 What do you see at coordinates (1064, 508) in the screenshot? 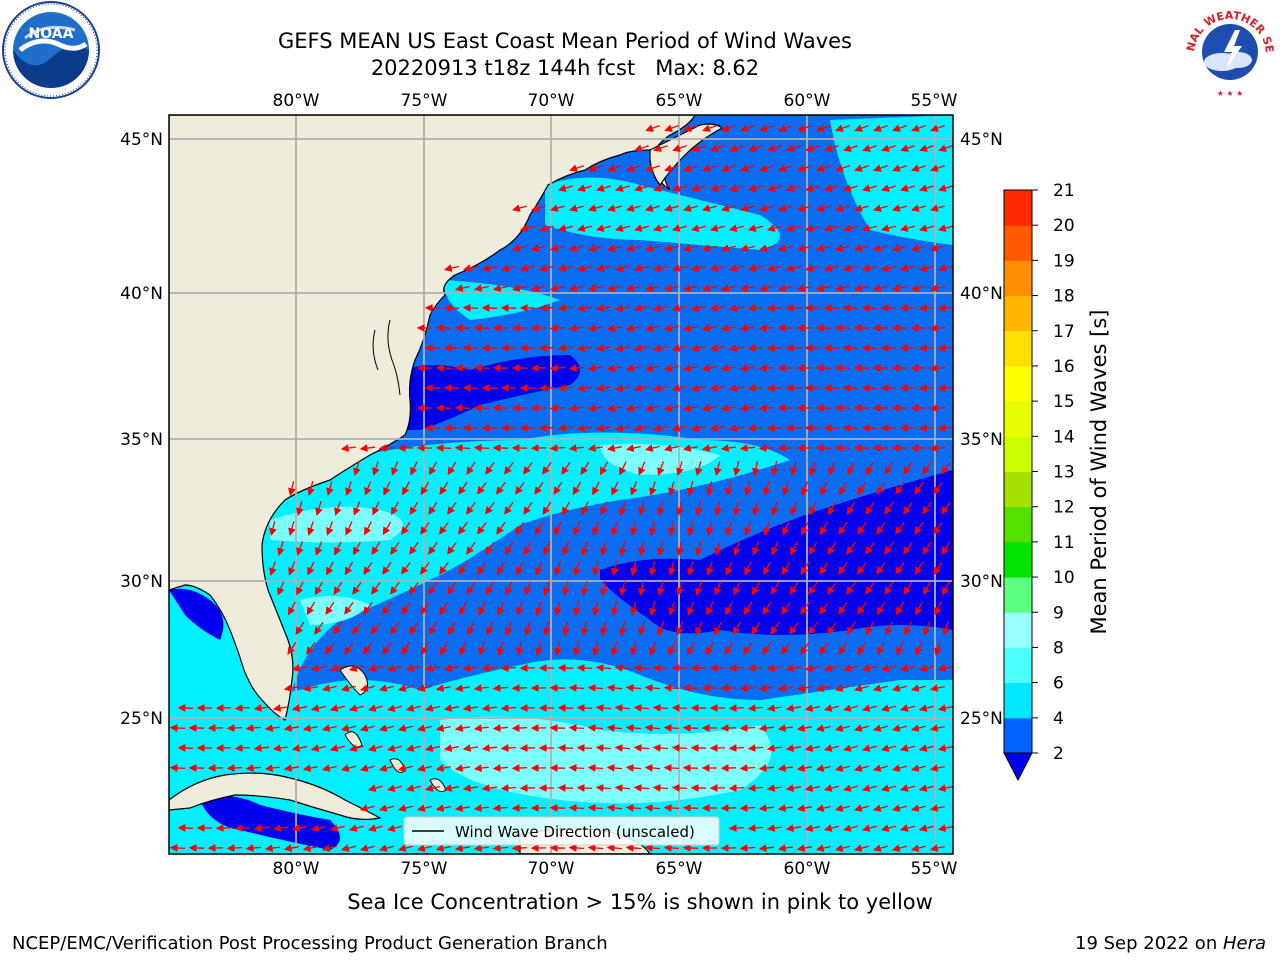
I see `colorbar-tick-label: 12` at bounding box center [1064, 508].